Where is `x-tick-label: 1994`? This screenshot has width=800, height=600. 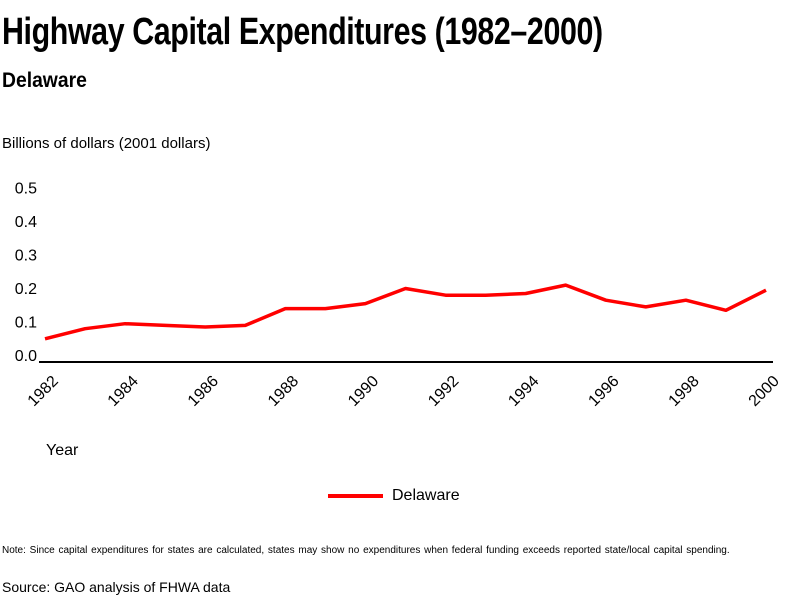
x-tick-label: 1994 is located at coordinates (523, 391).